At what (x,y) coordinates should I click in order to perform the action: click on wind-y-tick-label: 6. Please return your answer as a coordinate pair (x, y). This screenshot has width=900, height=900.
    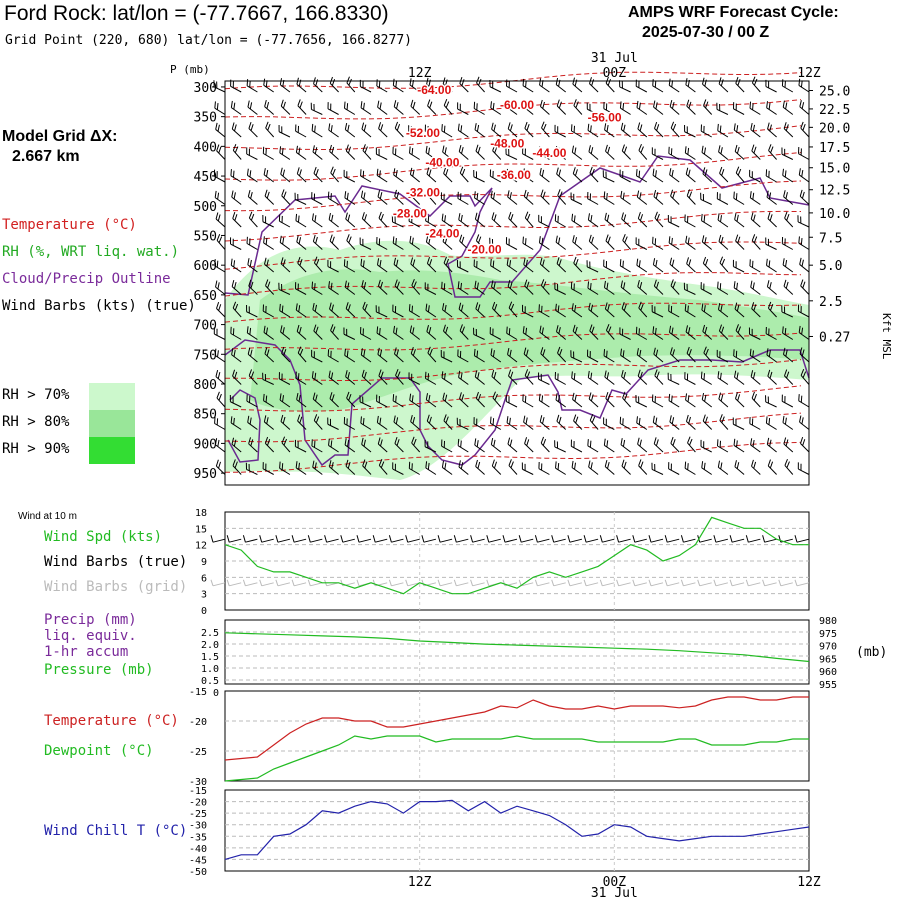
    Looking at the image, I should click on (204, 578).